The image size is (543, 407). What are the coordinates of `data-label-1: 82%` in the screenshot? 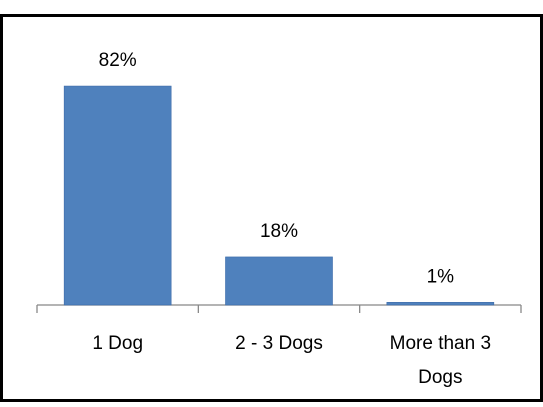 It's located at (118, 60).